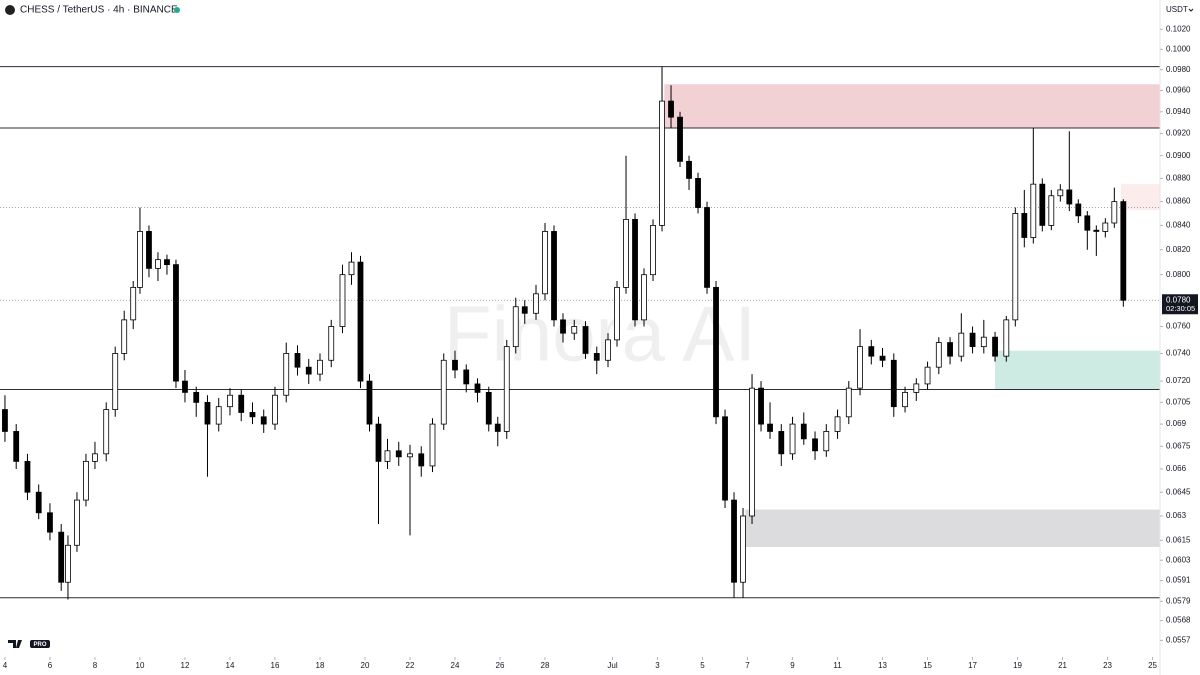 The image size is (1200, 675). Describe the element at coordinates (1178, 133) in the screenshot. I see `y-tick-label: 0.0920` at that location.